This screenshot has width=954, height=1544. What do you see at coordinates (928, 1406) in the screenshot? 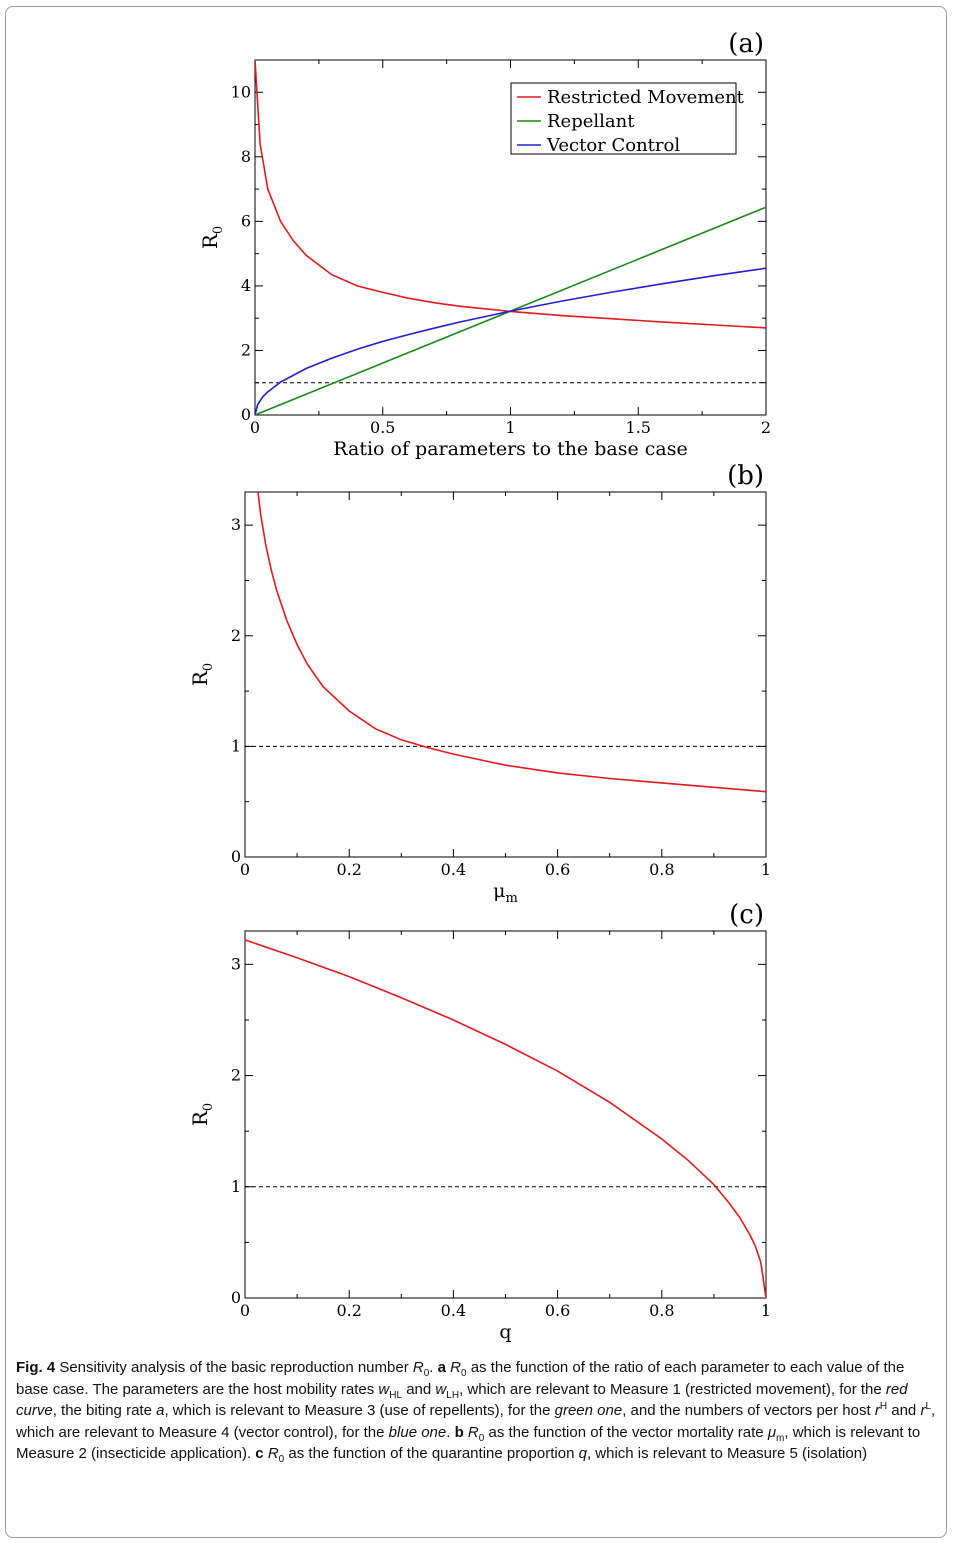
I see `caption-text: L` at bounding box center [928, 1406].